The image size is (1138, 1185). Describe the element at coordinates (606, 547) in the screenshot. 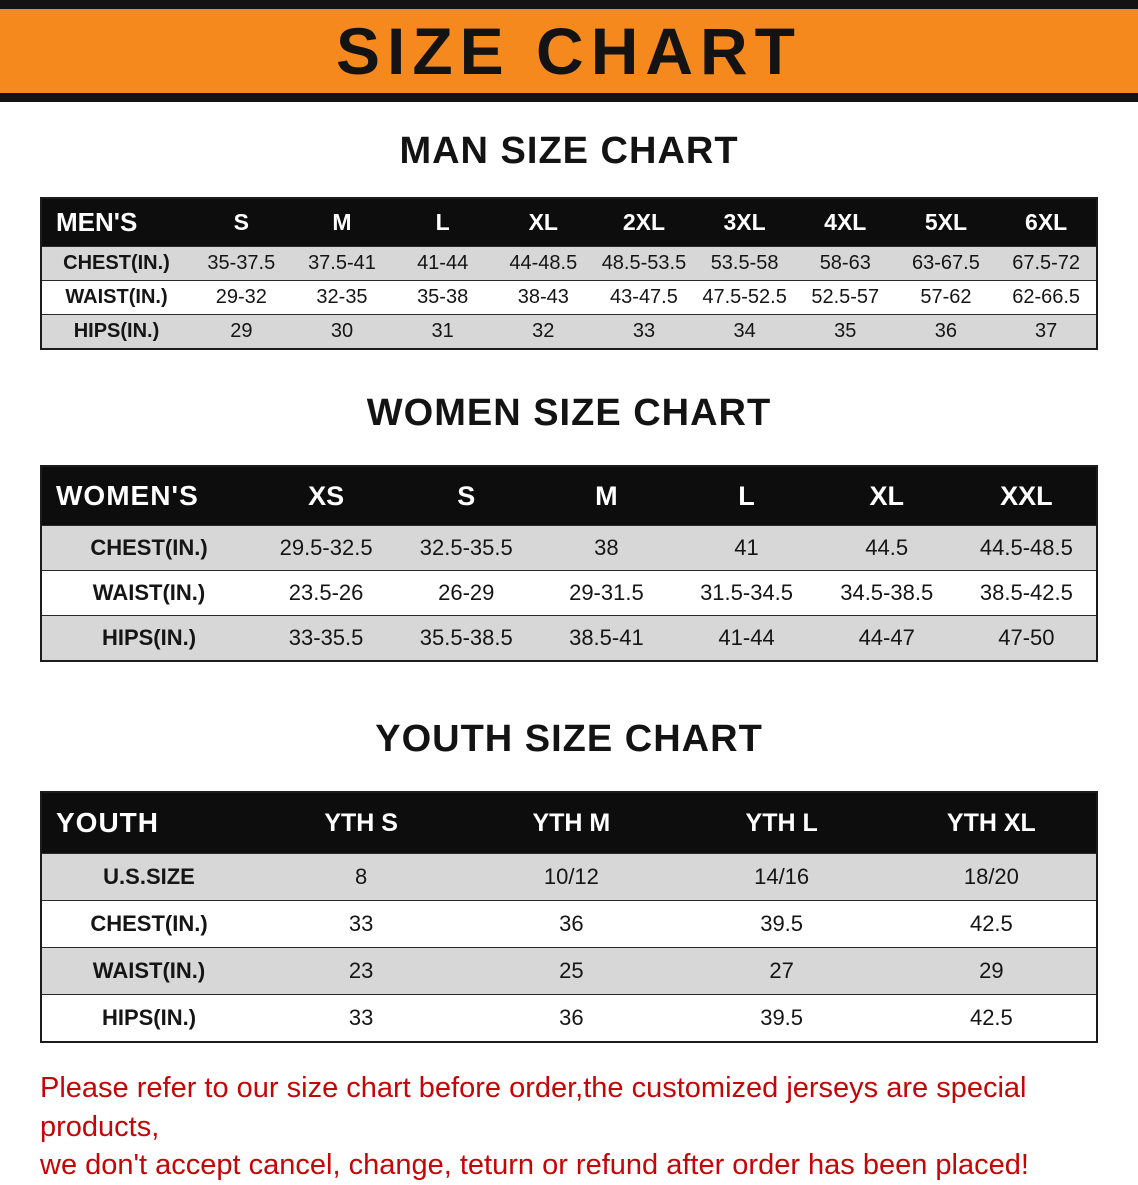

I see `table-cell: 38` at that location.